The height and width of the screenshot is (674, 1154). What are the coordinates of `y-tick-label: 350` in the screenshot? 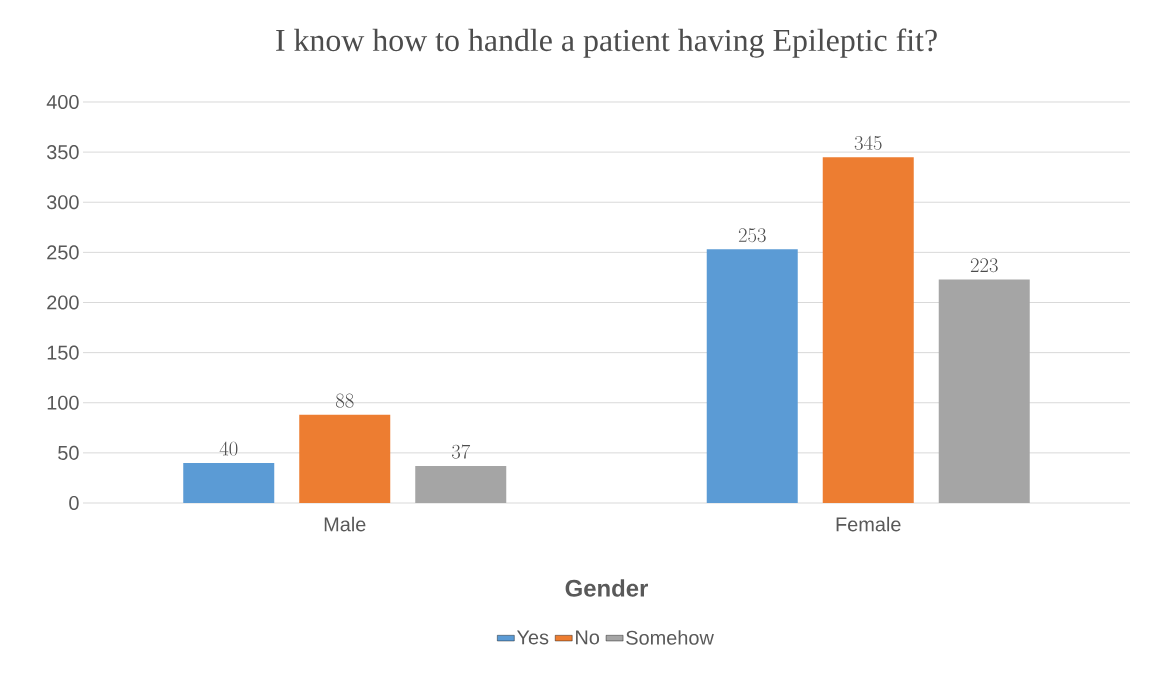 It's located at (63, 152).